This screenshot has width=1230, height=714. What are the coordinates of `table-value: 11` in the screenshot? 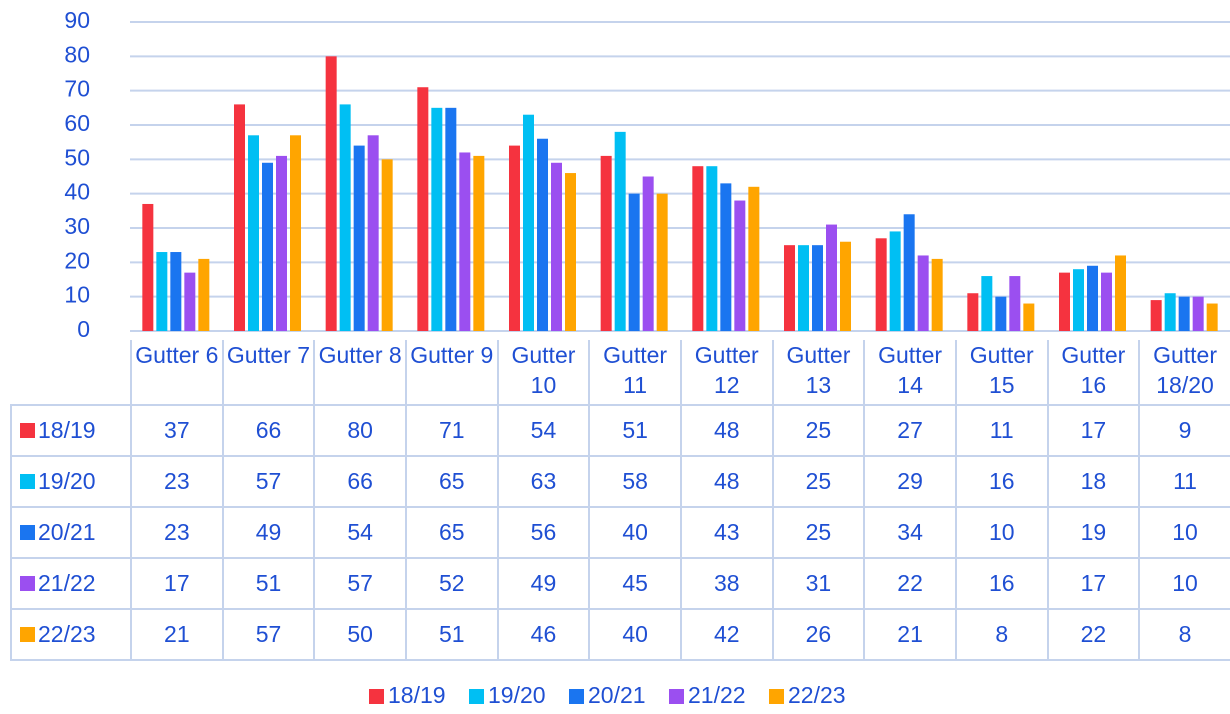 It's located at (1184, 481).